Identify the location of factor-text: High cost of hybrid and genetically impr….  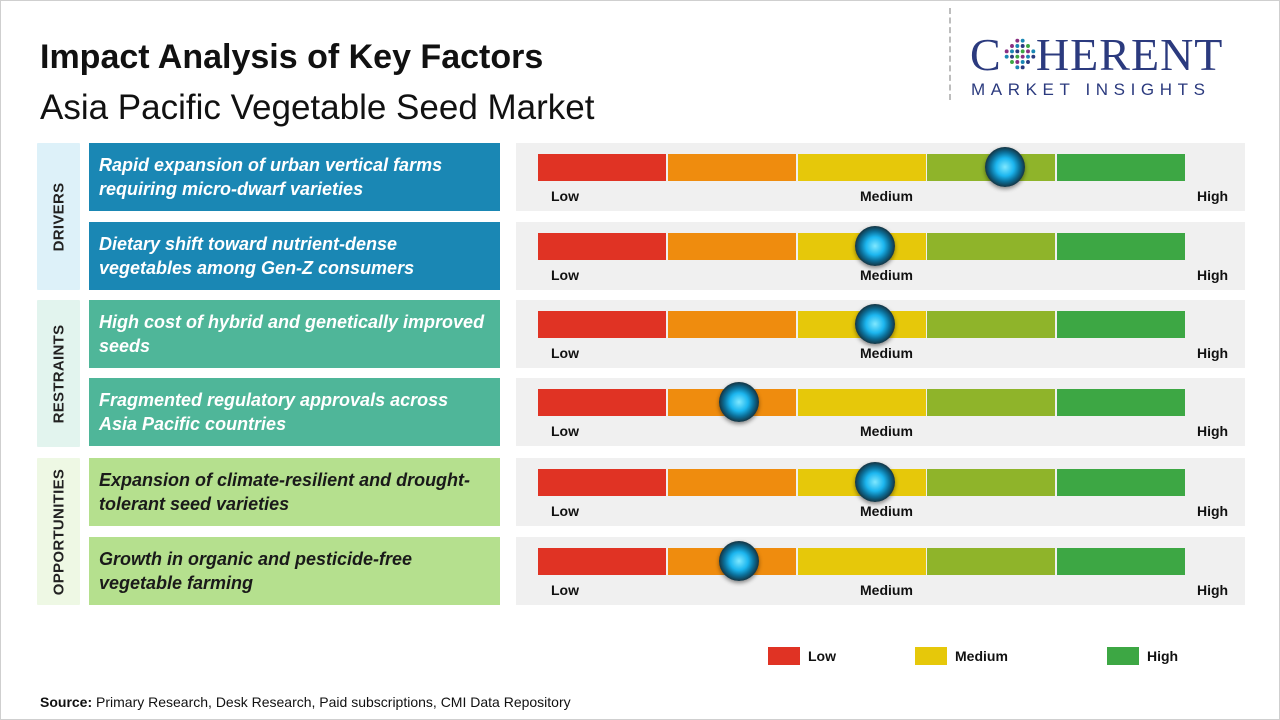
(294, 334).